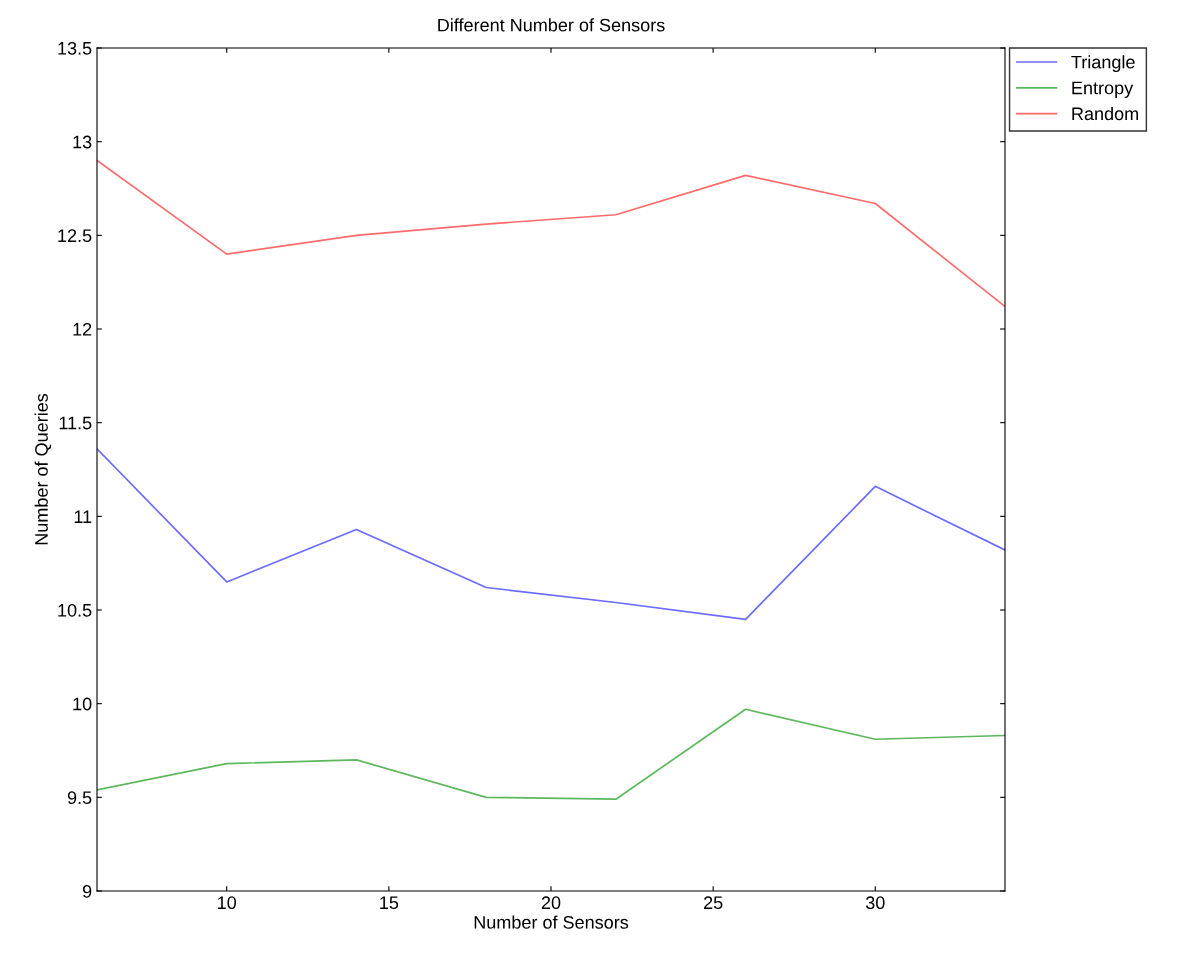 Image resolution: width=1181 pixels, height=956 pixels. Describe the element at coordinates (551, 922) in the screenshot. I see `x-axis-title: Number of Sensors` at that location.